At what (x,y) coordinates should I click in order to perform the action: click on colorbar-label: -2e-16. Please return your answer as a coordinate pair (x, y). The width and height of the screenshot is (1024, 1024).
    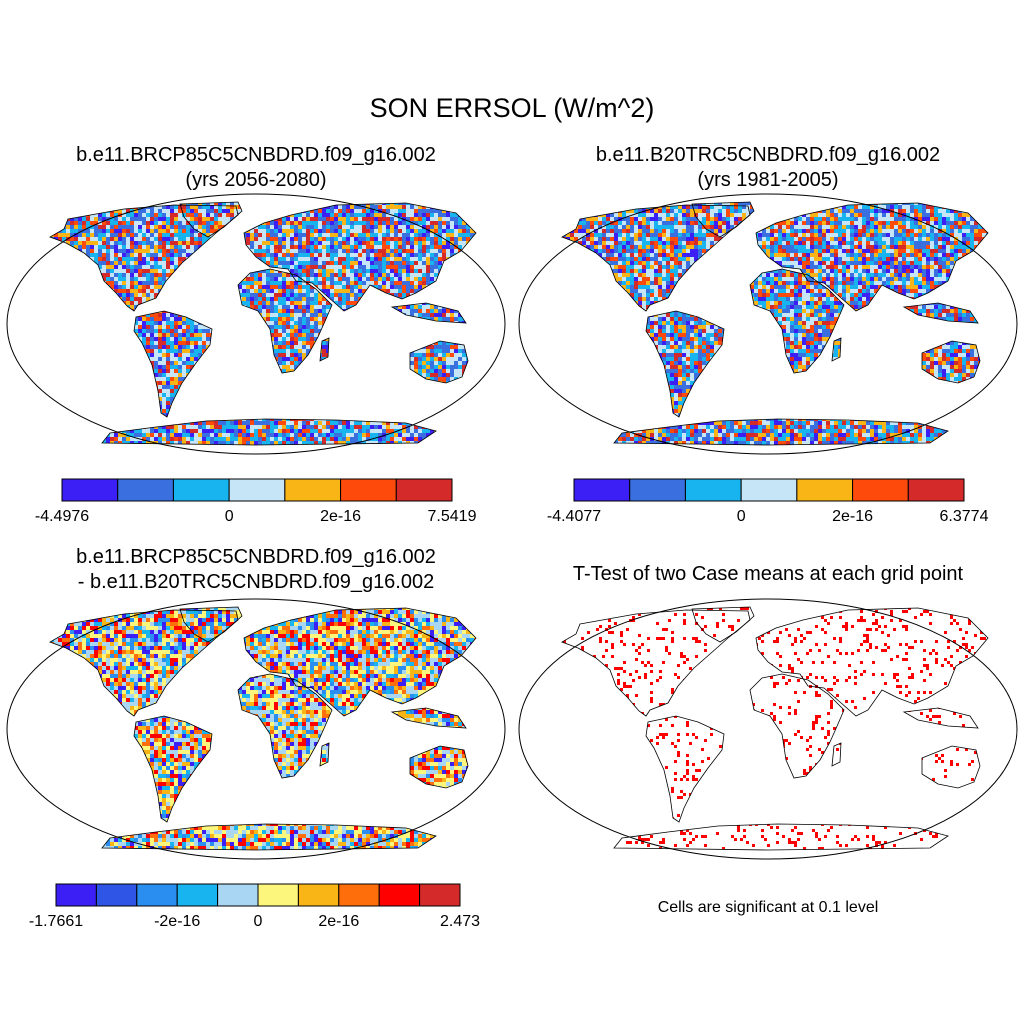
    Looking at the image, I should click on (177, 922).